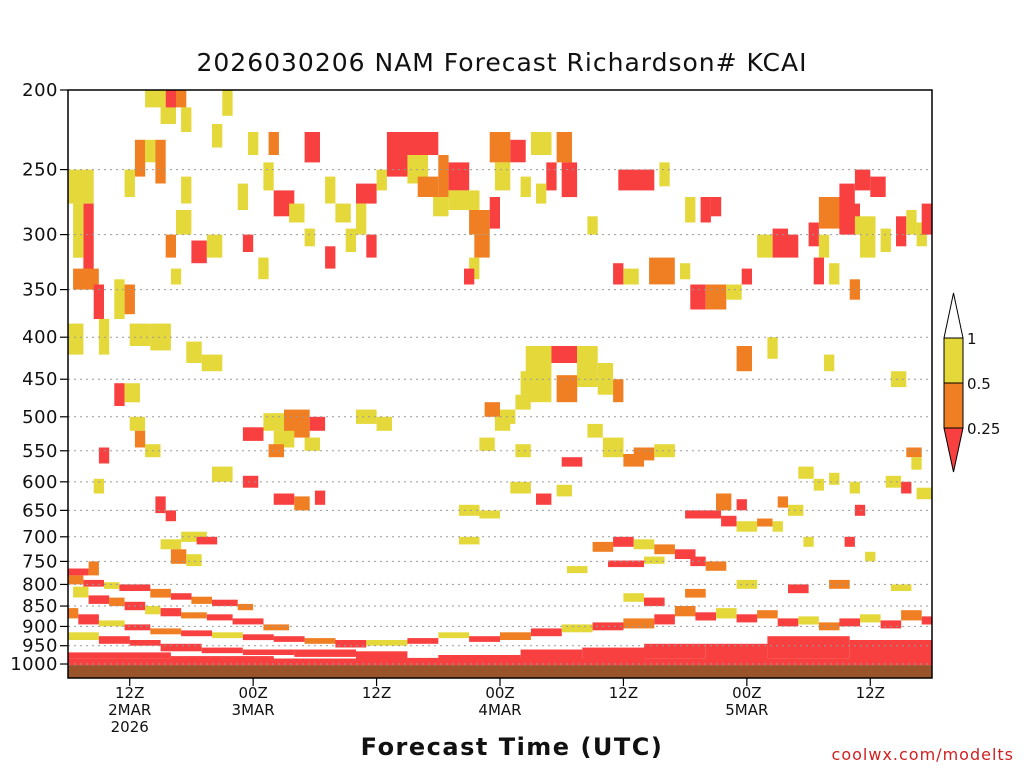 The height and width of the screenshot is (768, 1024). What do you see at coordinates (252, 693) in the screenshot?
I see `x-tick-label: 00Z` at bounding box center [252, 693].